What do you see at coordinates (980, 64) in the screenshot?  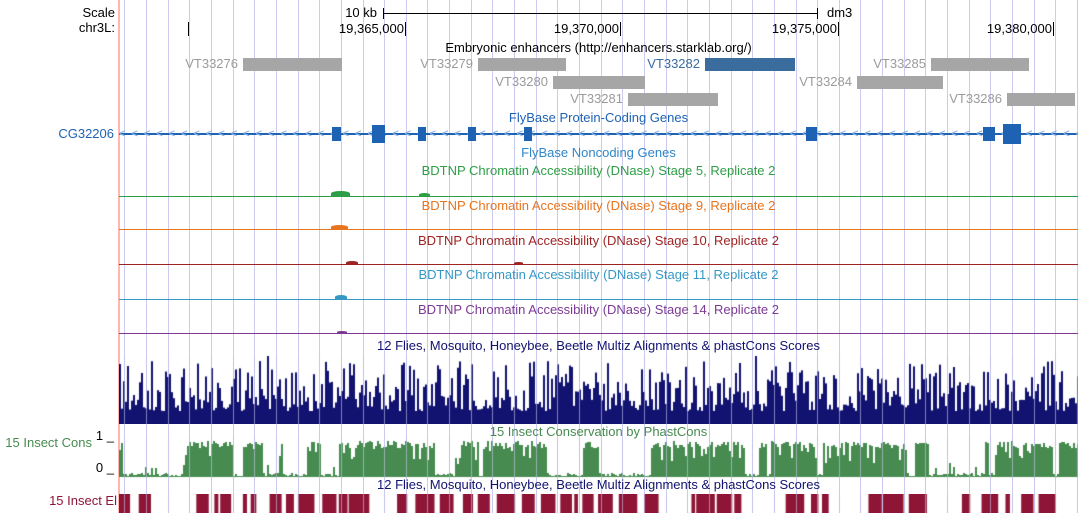 I see `enhancer-VT33285` at bounding box center [980, 64].